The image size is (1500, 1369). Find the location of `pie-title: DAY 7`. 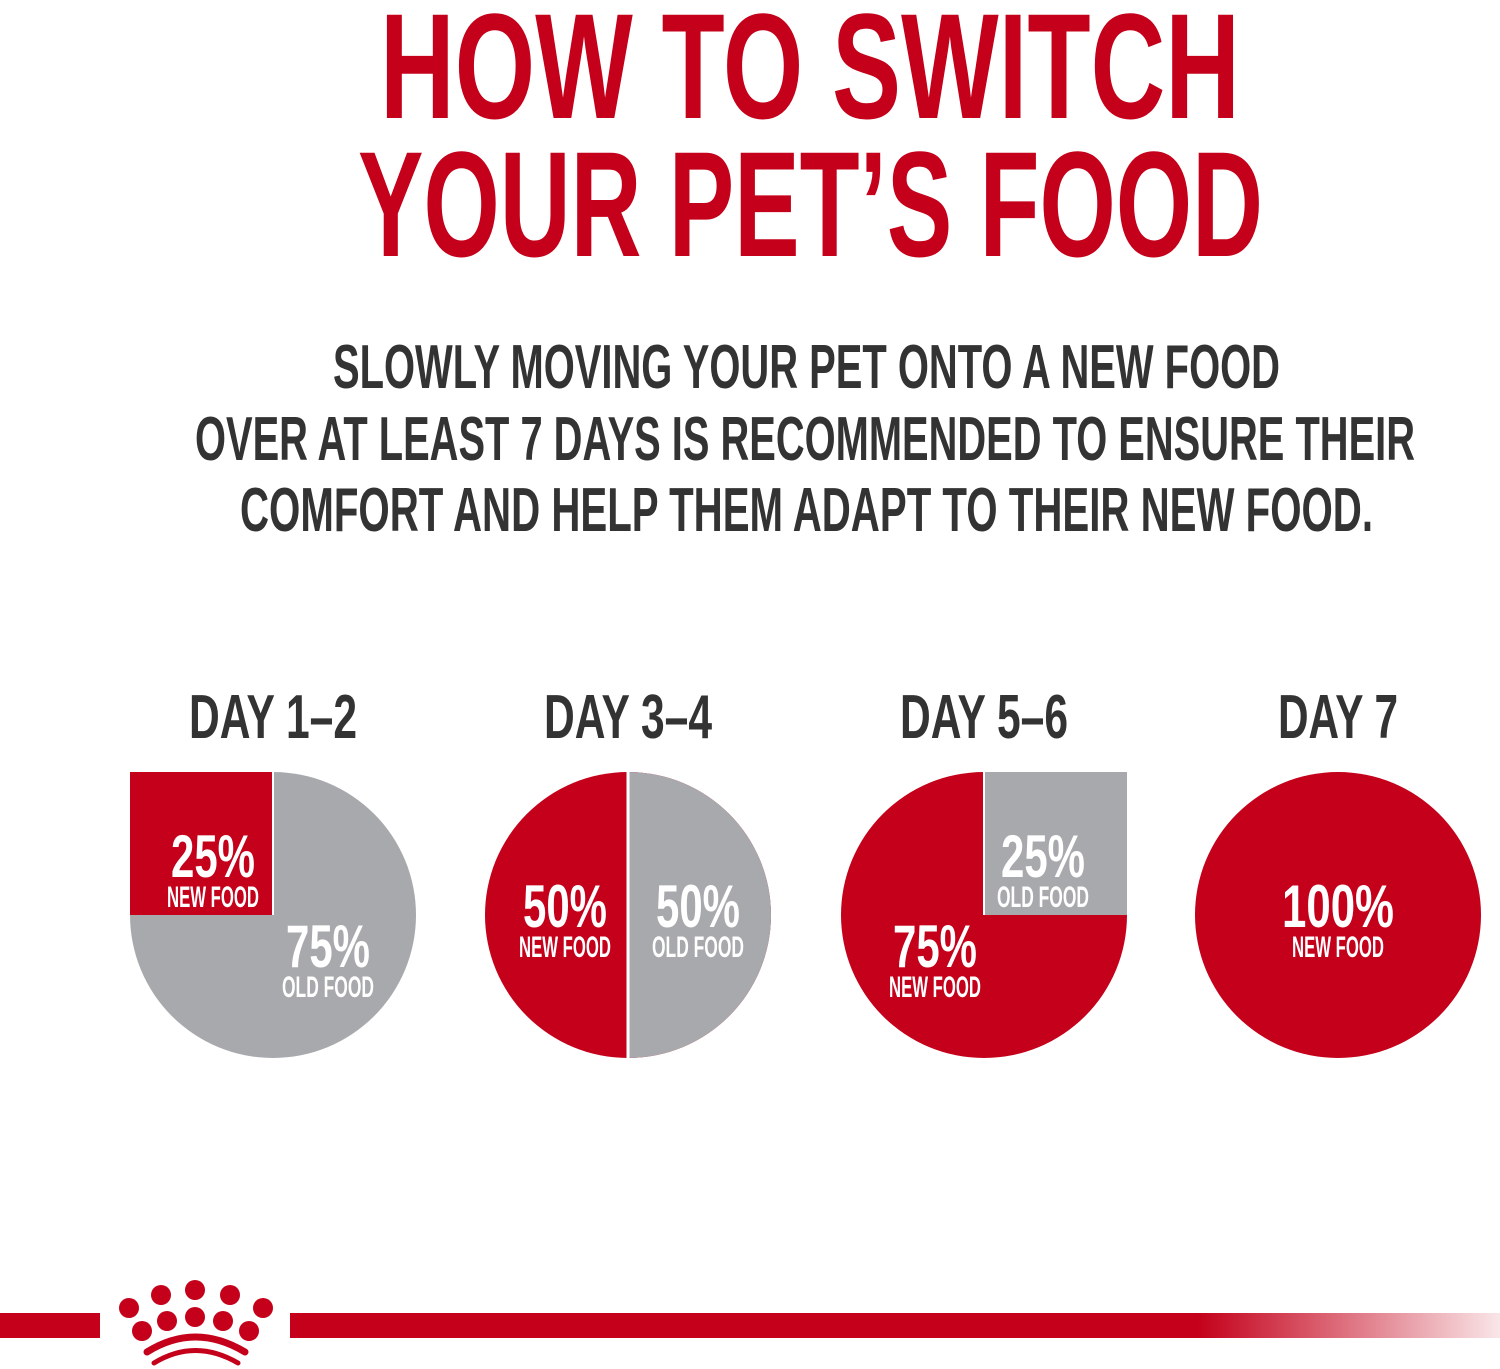

pie-title: DAY 7 is located at coordinates (1338, 717).